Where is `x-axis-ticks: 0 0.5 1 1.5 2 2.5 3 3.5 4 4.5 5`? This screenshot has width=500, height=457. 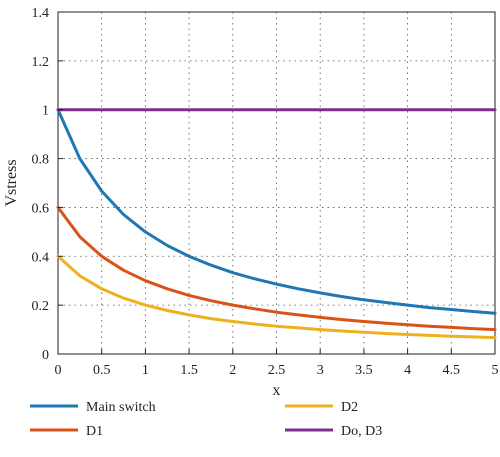
x-axis-ticks: 0 0.5 1 1.5 2 2.5 3 3.5 4 4.5 5 is located at coordinates (277, 363).